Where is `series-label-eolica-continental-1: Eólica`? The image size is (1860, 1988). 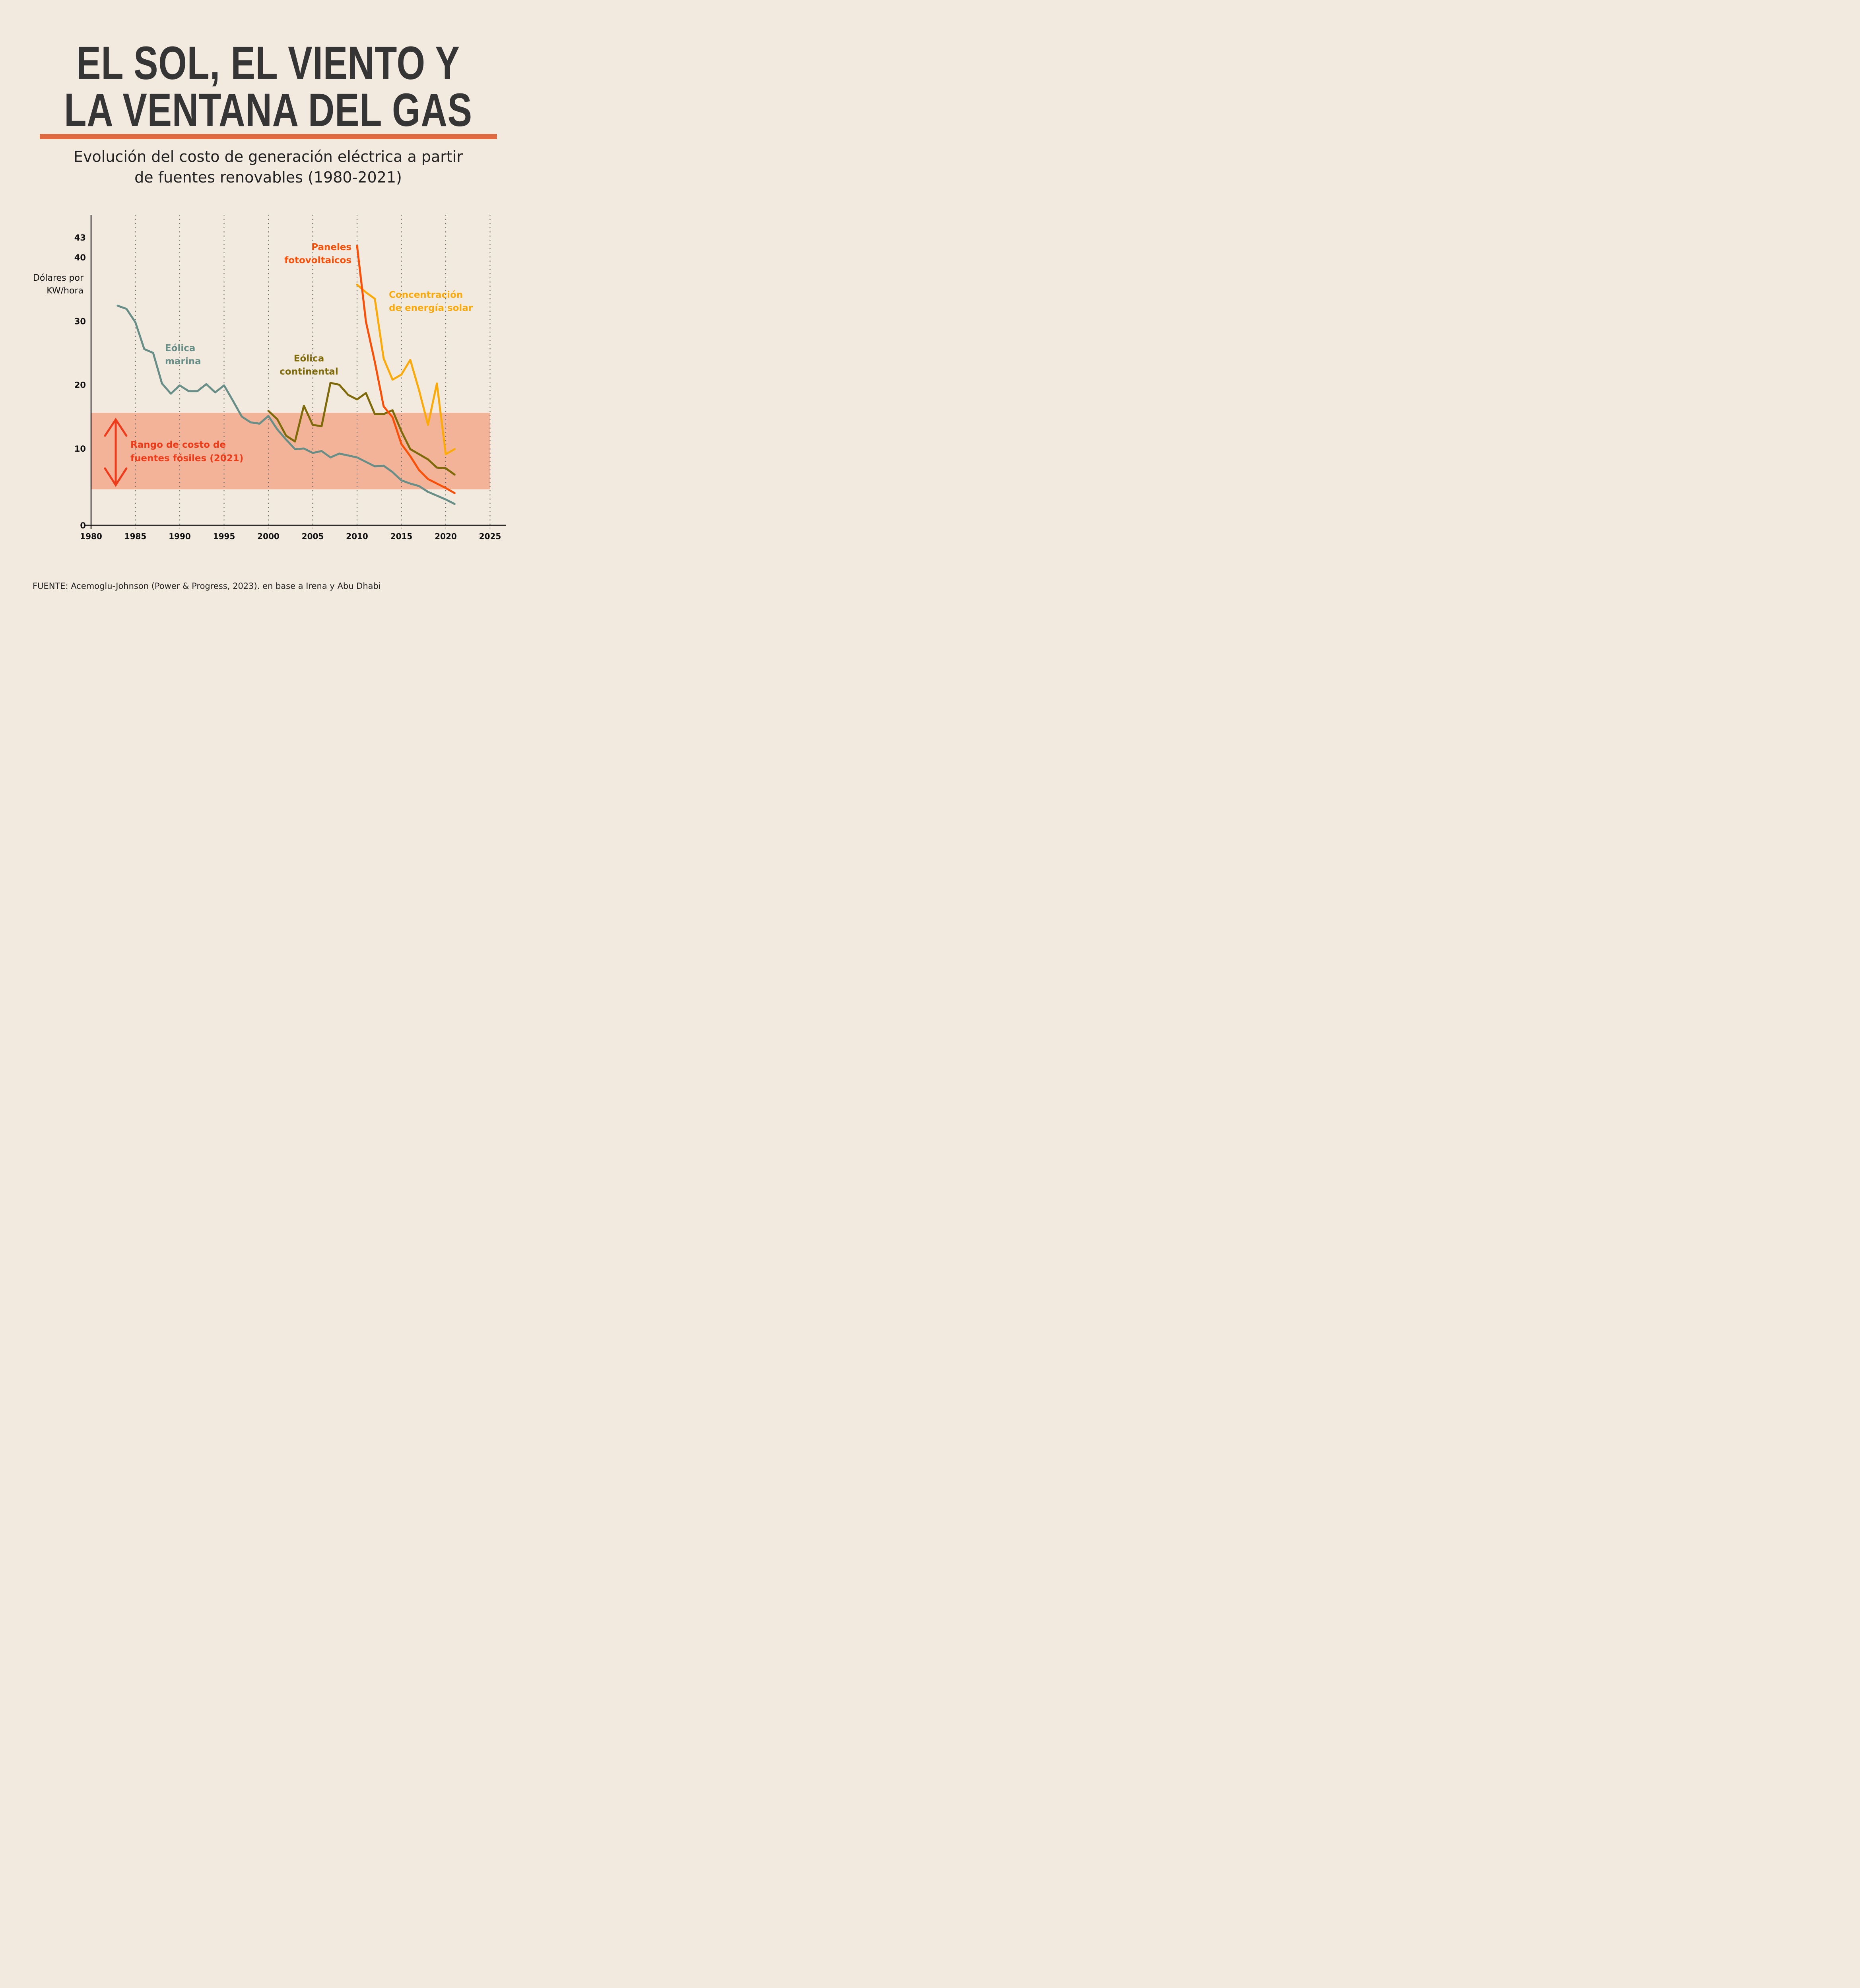
series-label-eolica-continental-1: Eólica is located at coordinates (309, 358).